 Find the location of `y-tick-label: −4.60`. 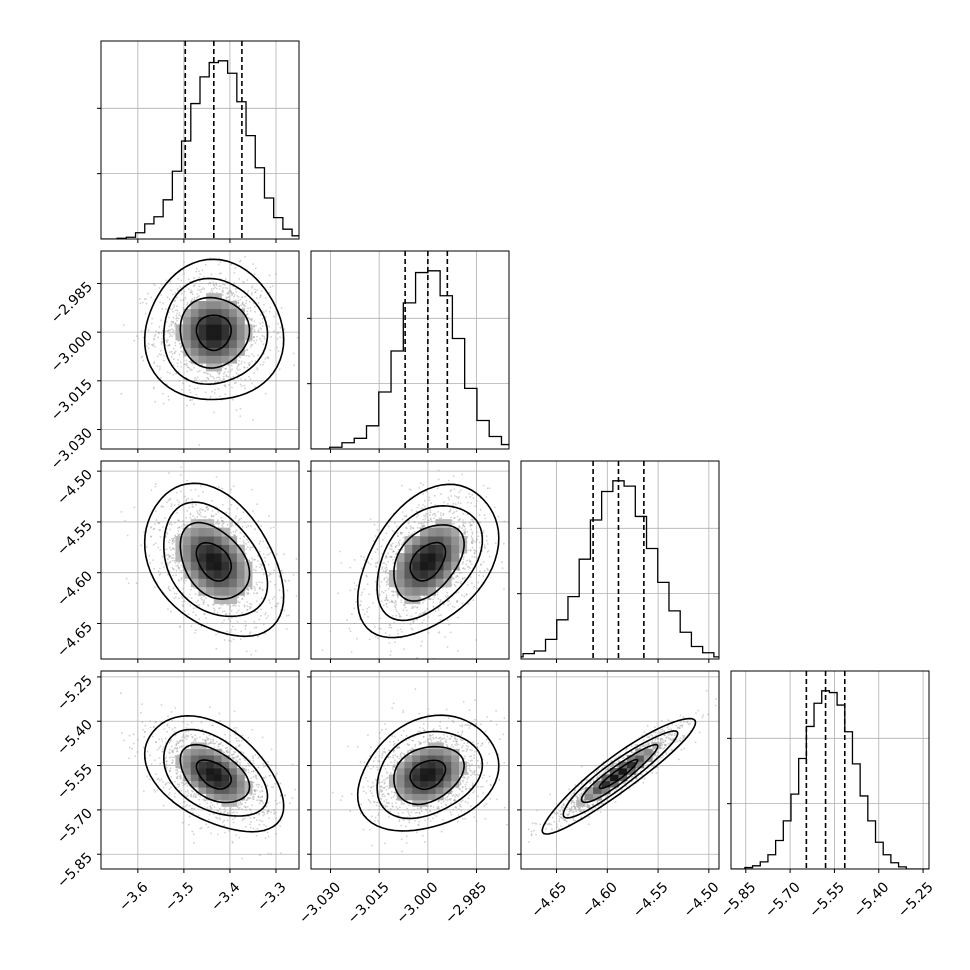

y-tick-label: −4.60 is located at coordinates (75, 589).